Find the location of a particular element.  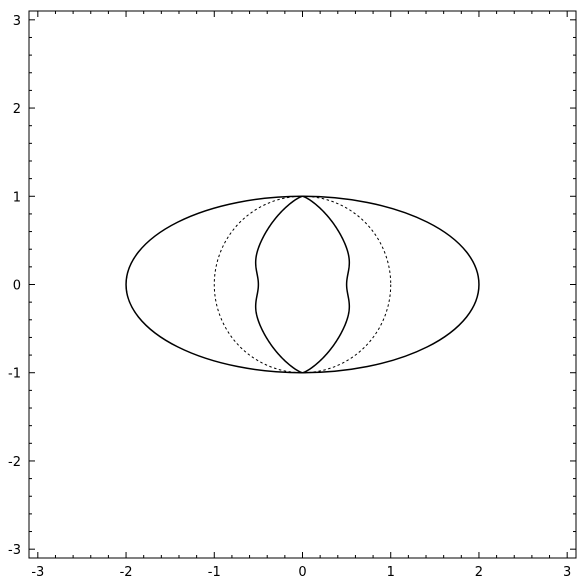

y-tick-label: 2 is located at coordinates (17, 109).